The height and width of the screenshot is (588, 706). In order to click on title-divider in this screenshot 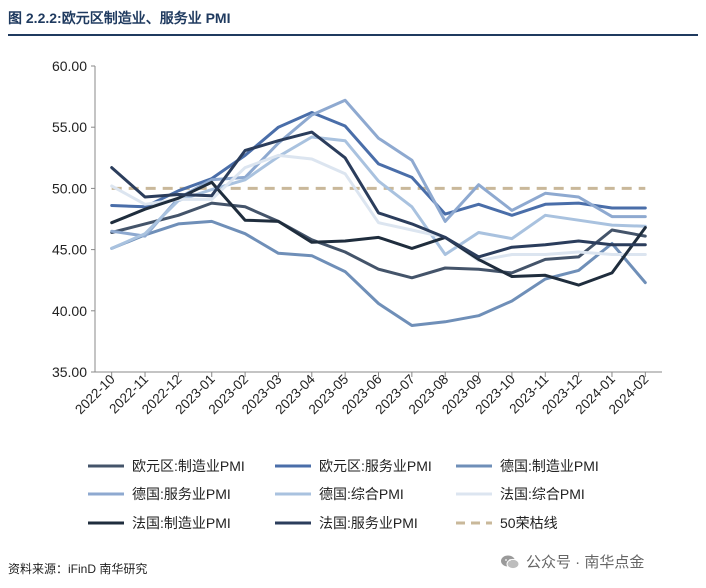, I will do `click(353, 35)`.